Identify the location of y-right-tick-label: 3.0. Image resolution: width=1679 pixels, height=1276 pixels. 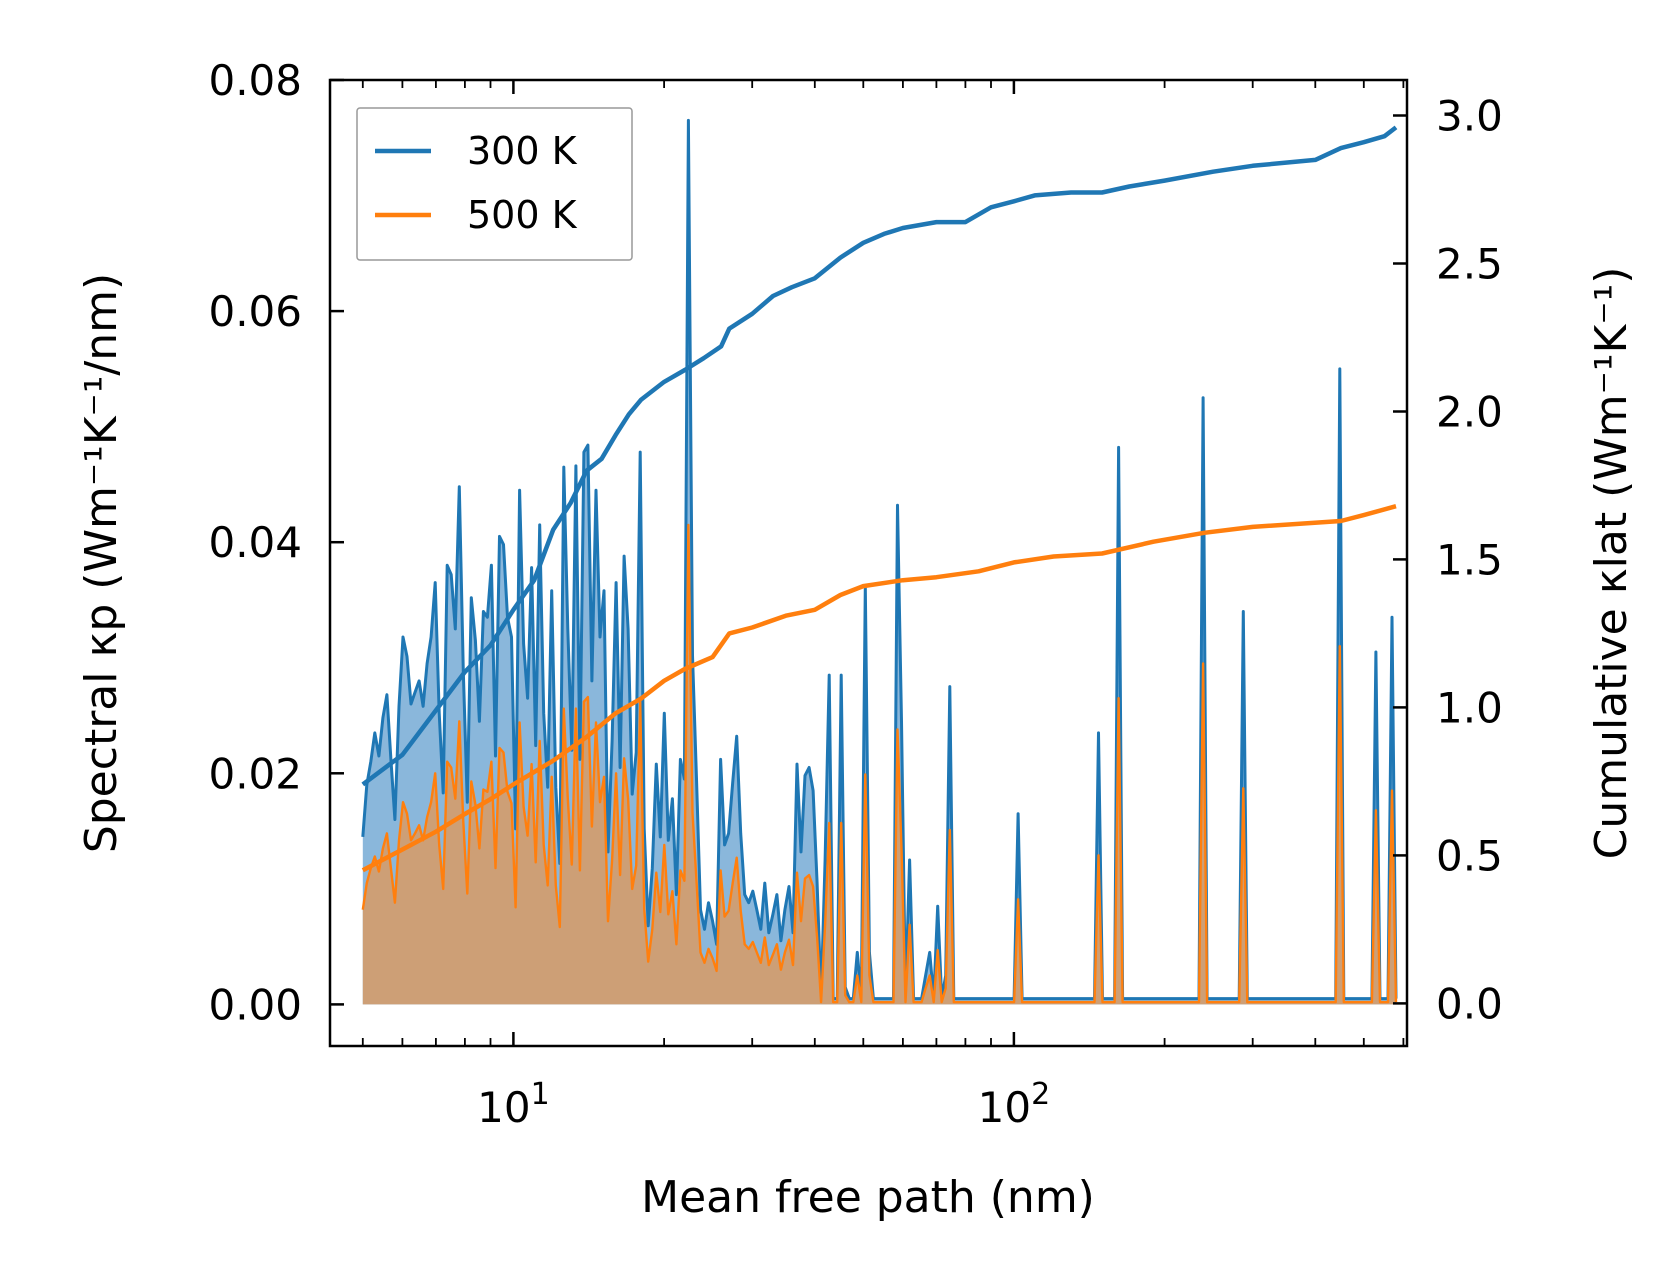
(1469, 116).